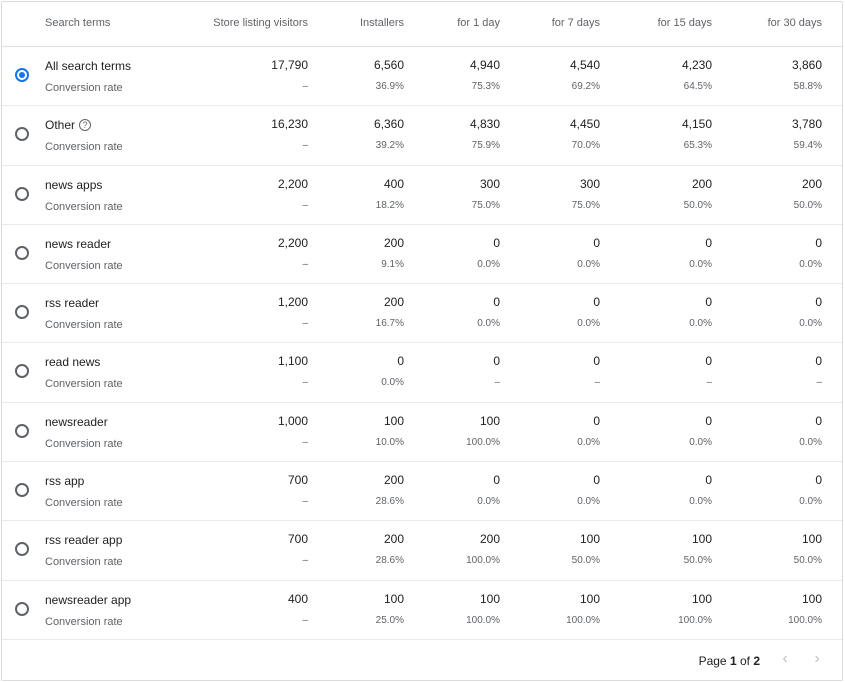 The image size is (845, 682). What do you see at coordinates (381, 23) in the screenshot?
I see `column-header-installers: Installers` at bounding box center [381, 23].